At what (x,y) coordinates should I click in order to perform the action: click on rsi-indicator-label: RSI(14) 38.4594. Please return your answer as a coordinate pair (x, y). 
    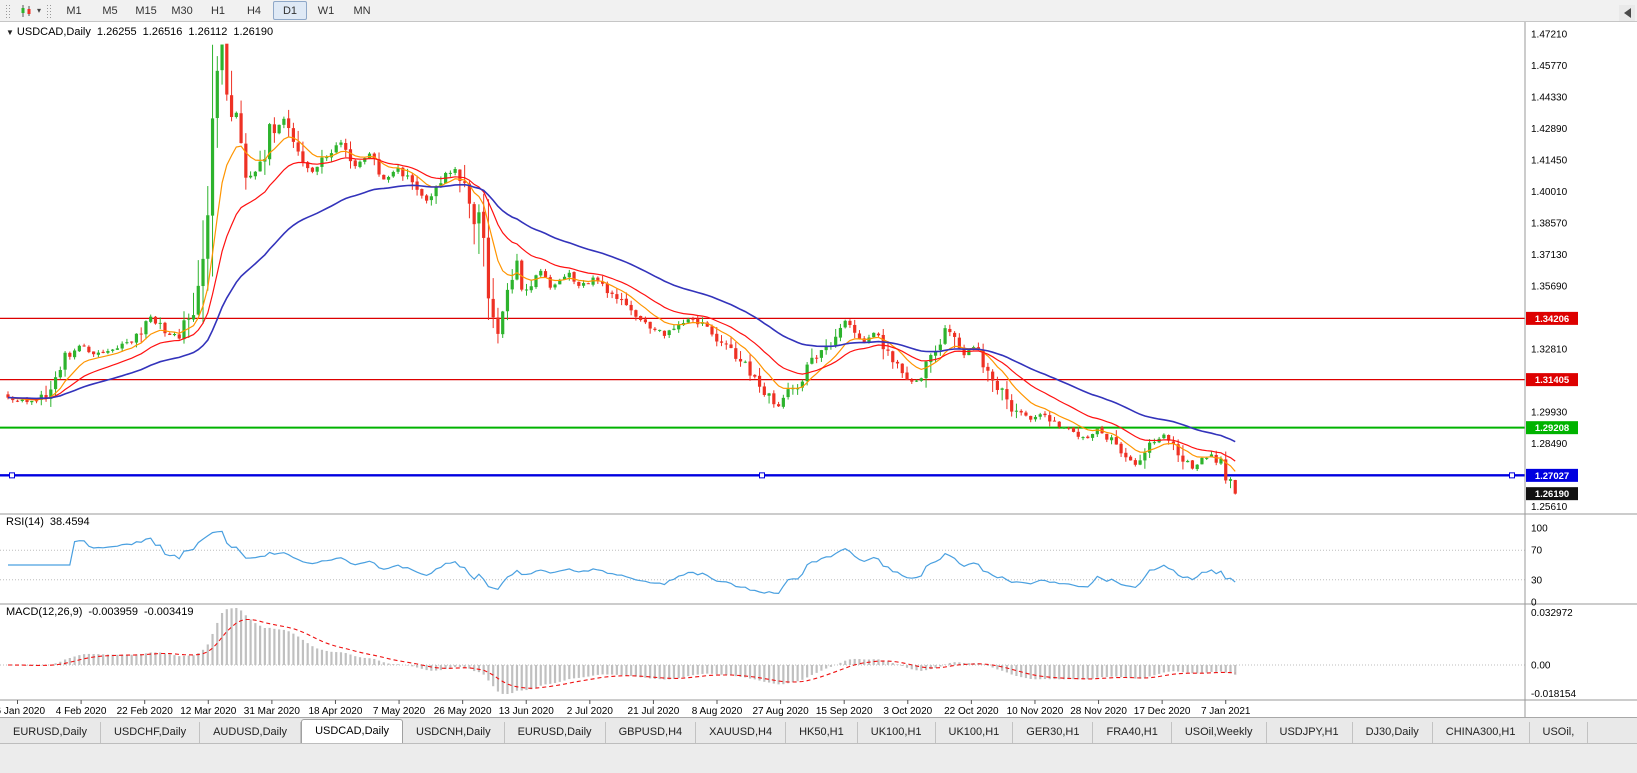
    Looking at the image, I should click on (48, 522).